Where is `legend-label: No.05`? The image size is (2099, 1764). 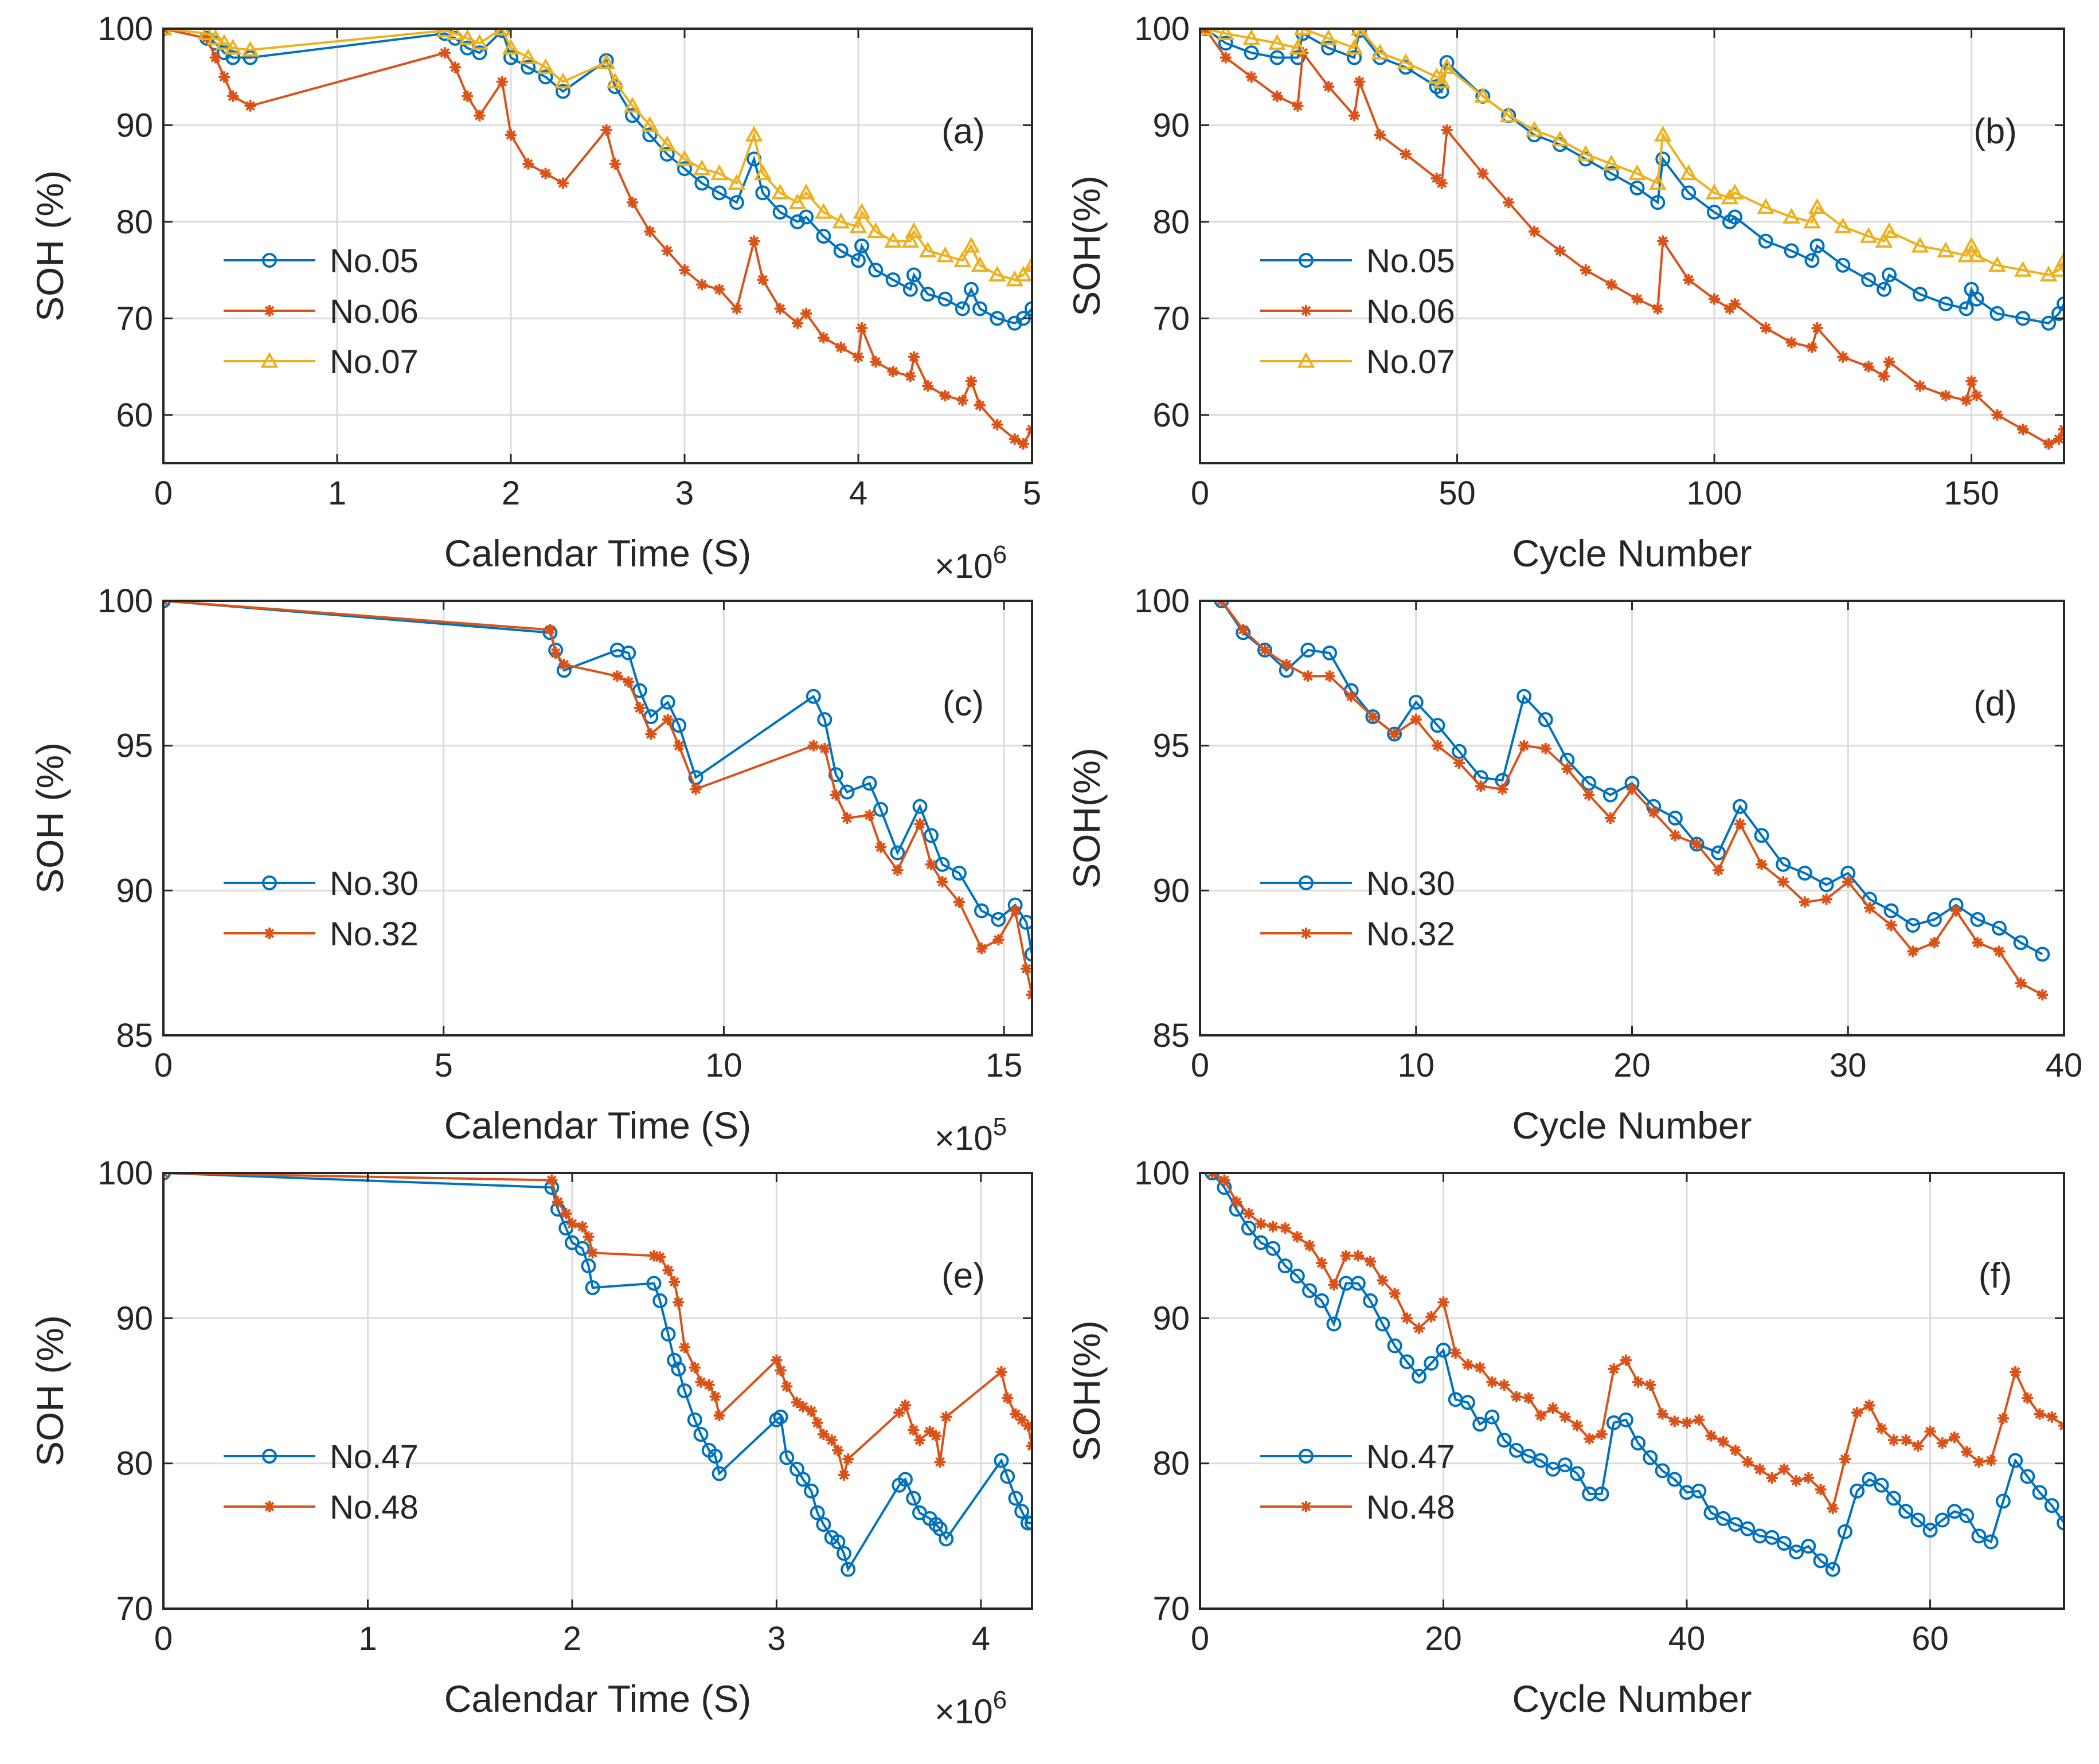
legend-label: No.05 is located at coordinates (1410, 261).